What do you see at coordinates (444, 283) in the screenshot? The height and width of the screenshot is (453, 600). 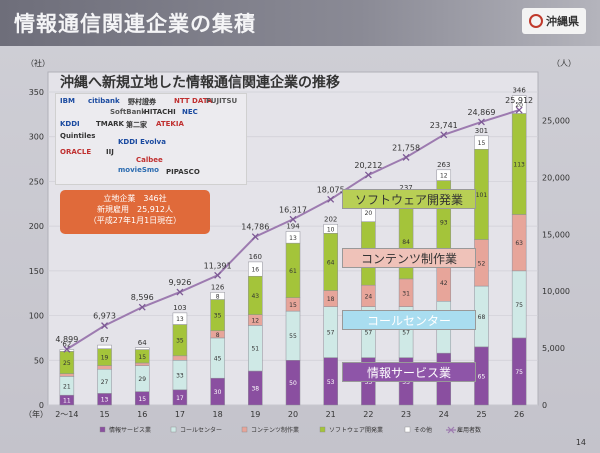 I see `segment-value-label: 42` at bounding box center [444, 283].